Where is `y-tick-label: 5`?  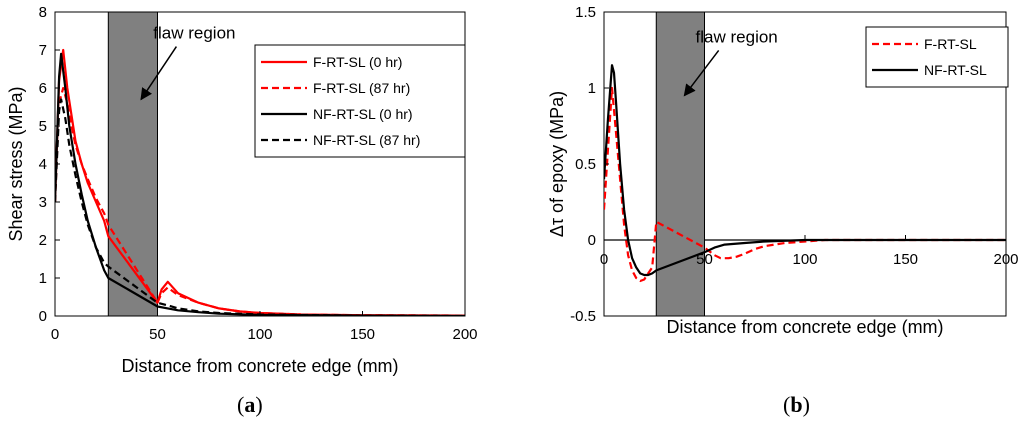 y-tick-label: 5 is located at coordinates (43, 126).